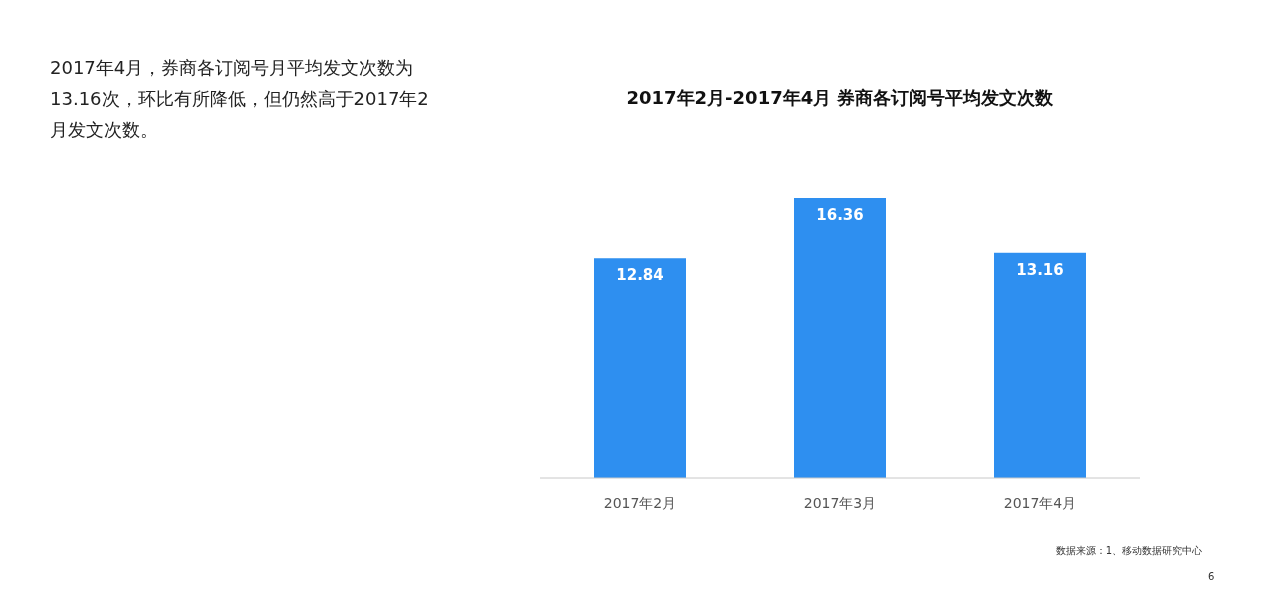 The width and height of the screenshot is (1264, 606). Describe the element at coordinates (840, 97) in the screenshot. I see `title: 2017年2月-2017年4月 券商各订阅号平均发文次数` at that location.